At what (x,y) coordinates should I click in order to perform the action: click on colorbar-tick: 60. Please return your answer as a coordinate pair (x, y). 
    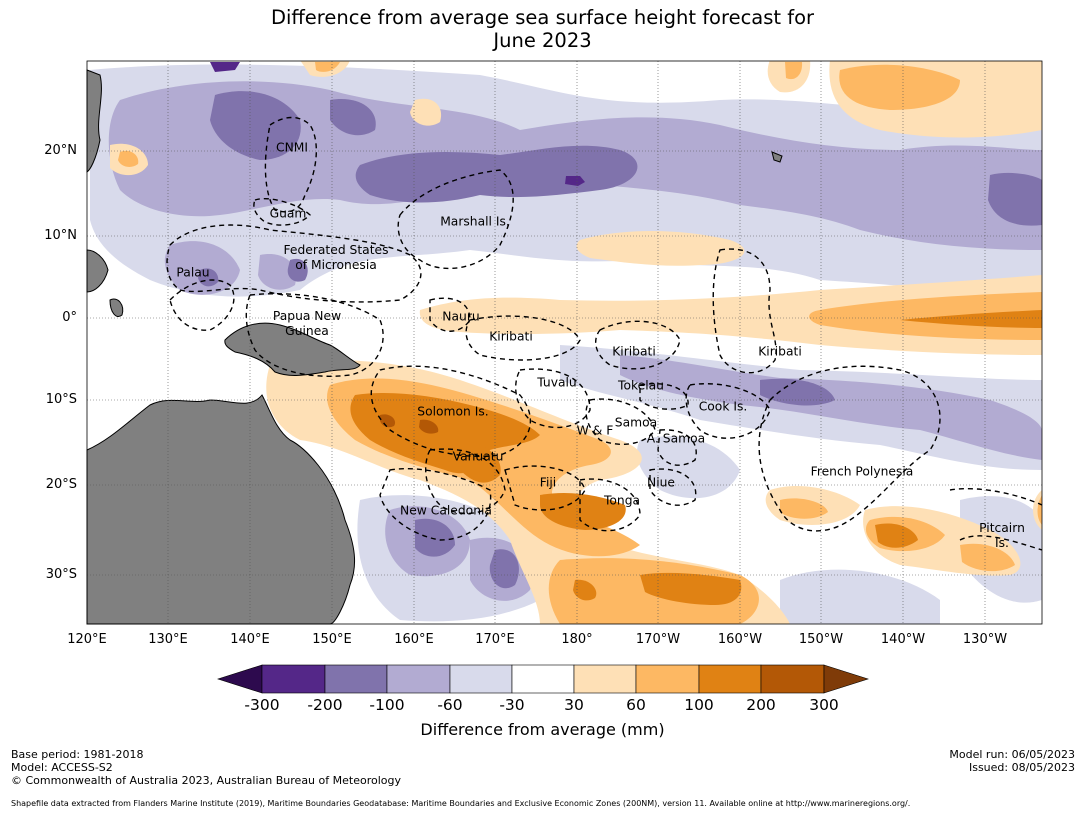
    Looking at the image, I should click on (636, 705).